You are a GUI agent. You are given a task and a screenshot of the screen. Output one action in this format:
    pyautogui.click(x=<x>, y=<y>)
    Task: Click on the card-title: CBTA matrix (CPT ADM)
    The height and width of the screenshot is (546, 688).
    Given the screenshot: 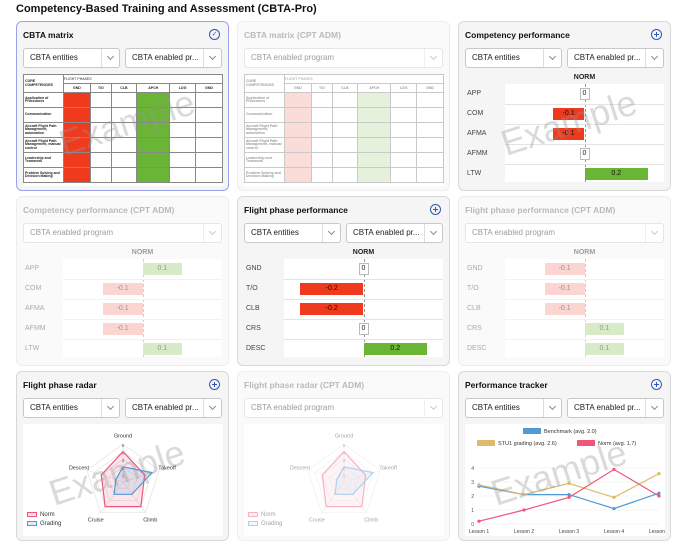 What is the action you would take?
    pyautogui.click(x=292, y=35)
    